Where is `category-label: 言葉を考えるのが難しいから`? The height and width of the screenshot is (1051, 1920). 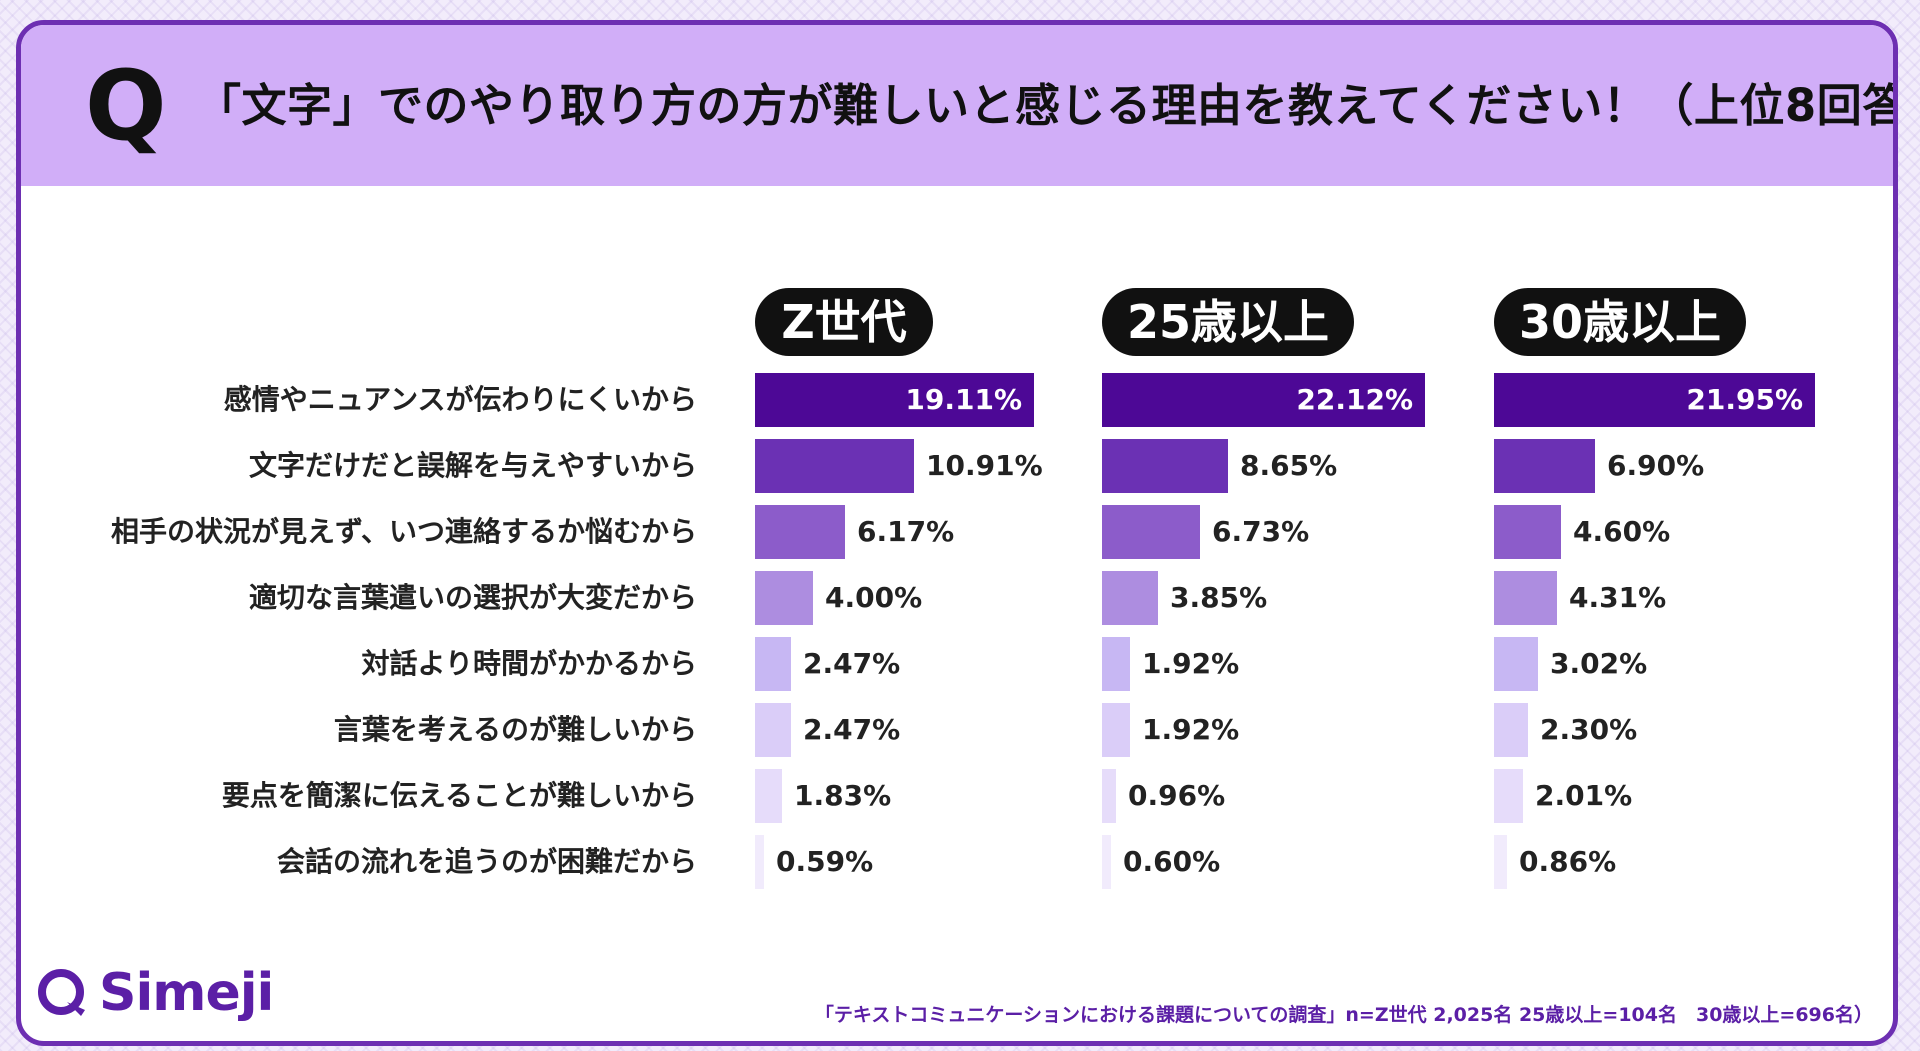
category-label: 言葉を考えるのが難しいから is located at coordinates (515, 729).